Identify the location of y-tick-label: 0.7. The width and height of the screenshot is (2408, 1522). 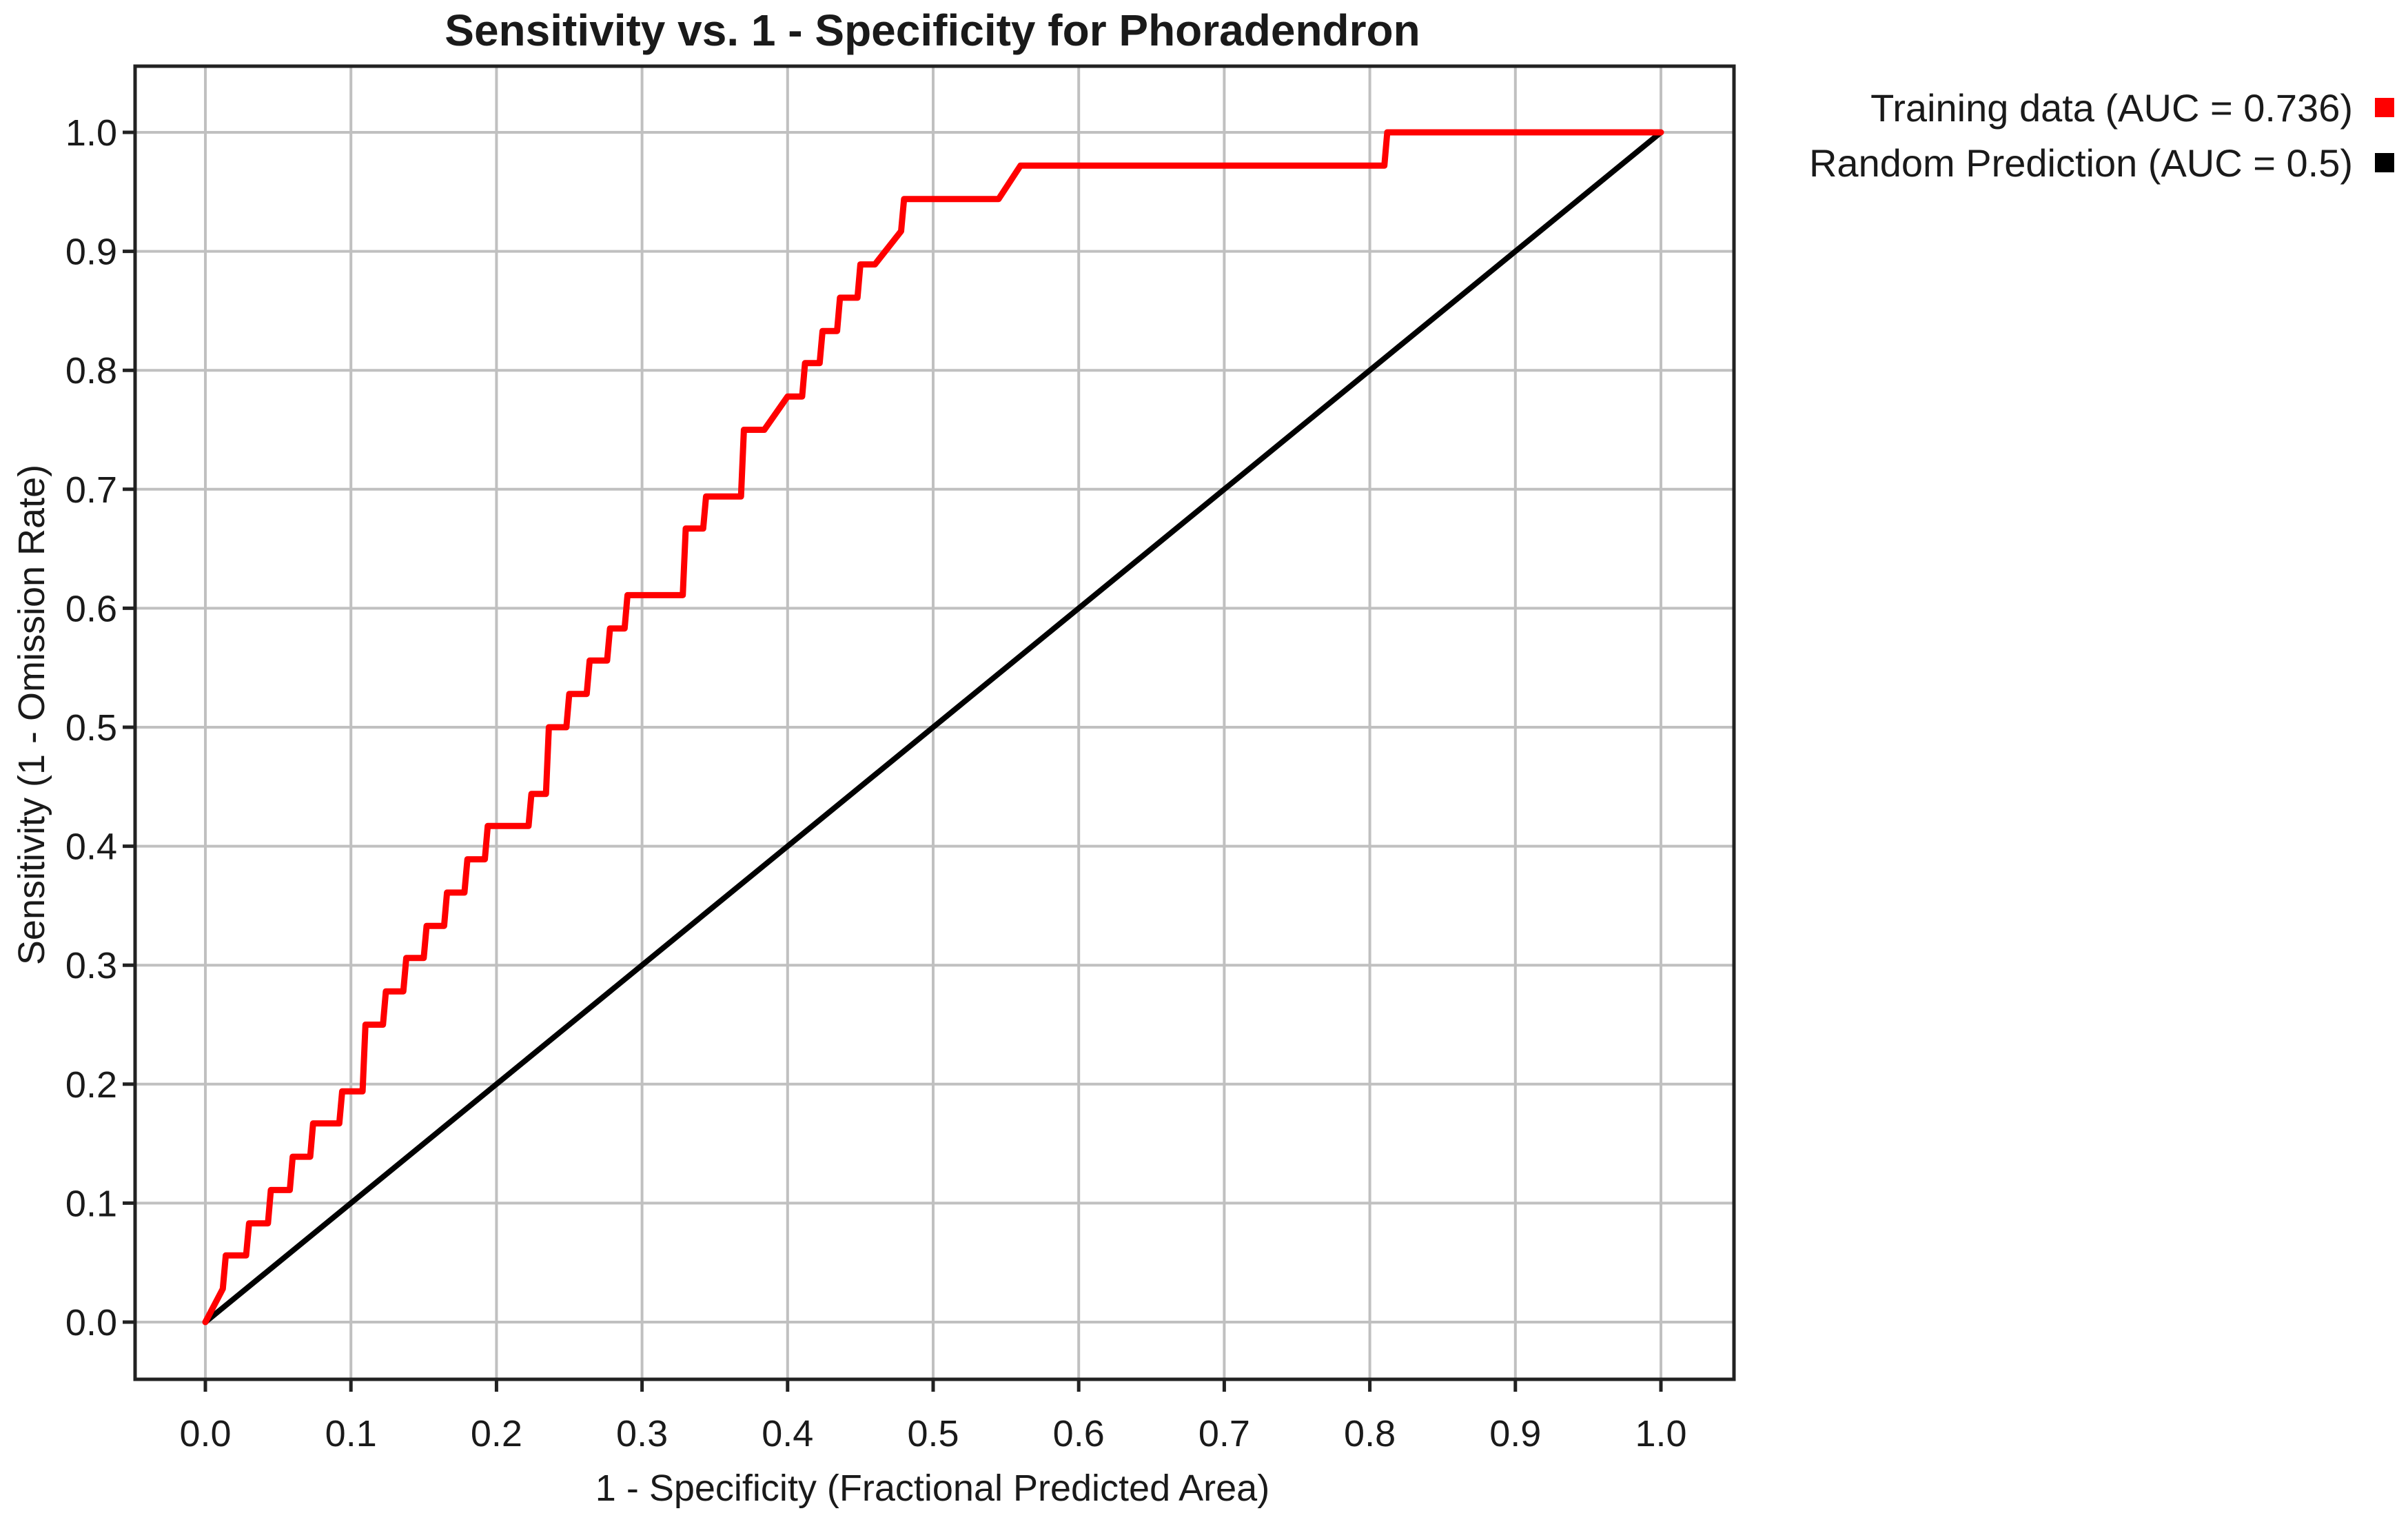
(91, 490).